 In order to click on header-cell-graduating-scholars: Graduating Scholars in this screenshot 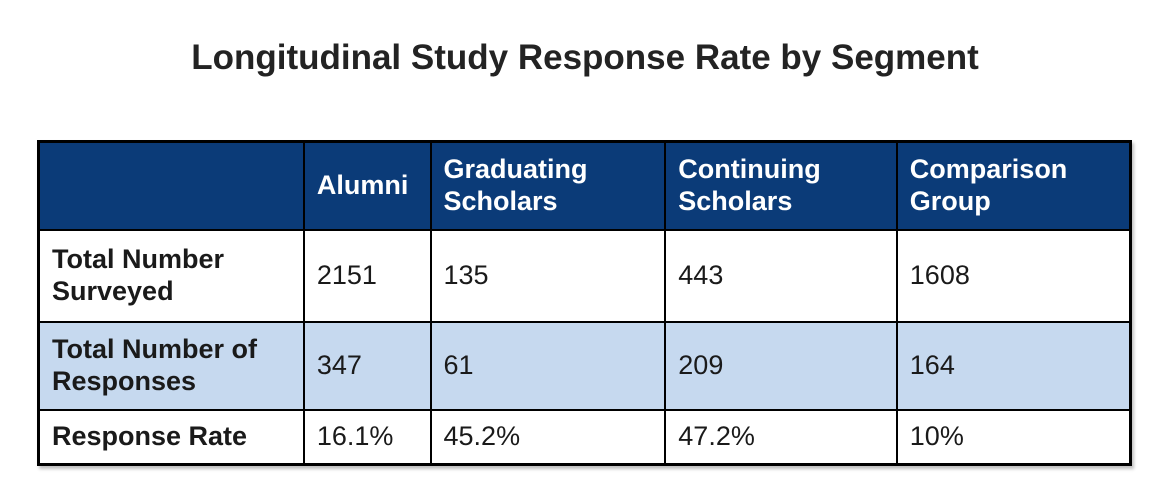, I will do `click(548, 185)`.